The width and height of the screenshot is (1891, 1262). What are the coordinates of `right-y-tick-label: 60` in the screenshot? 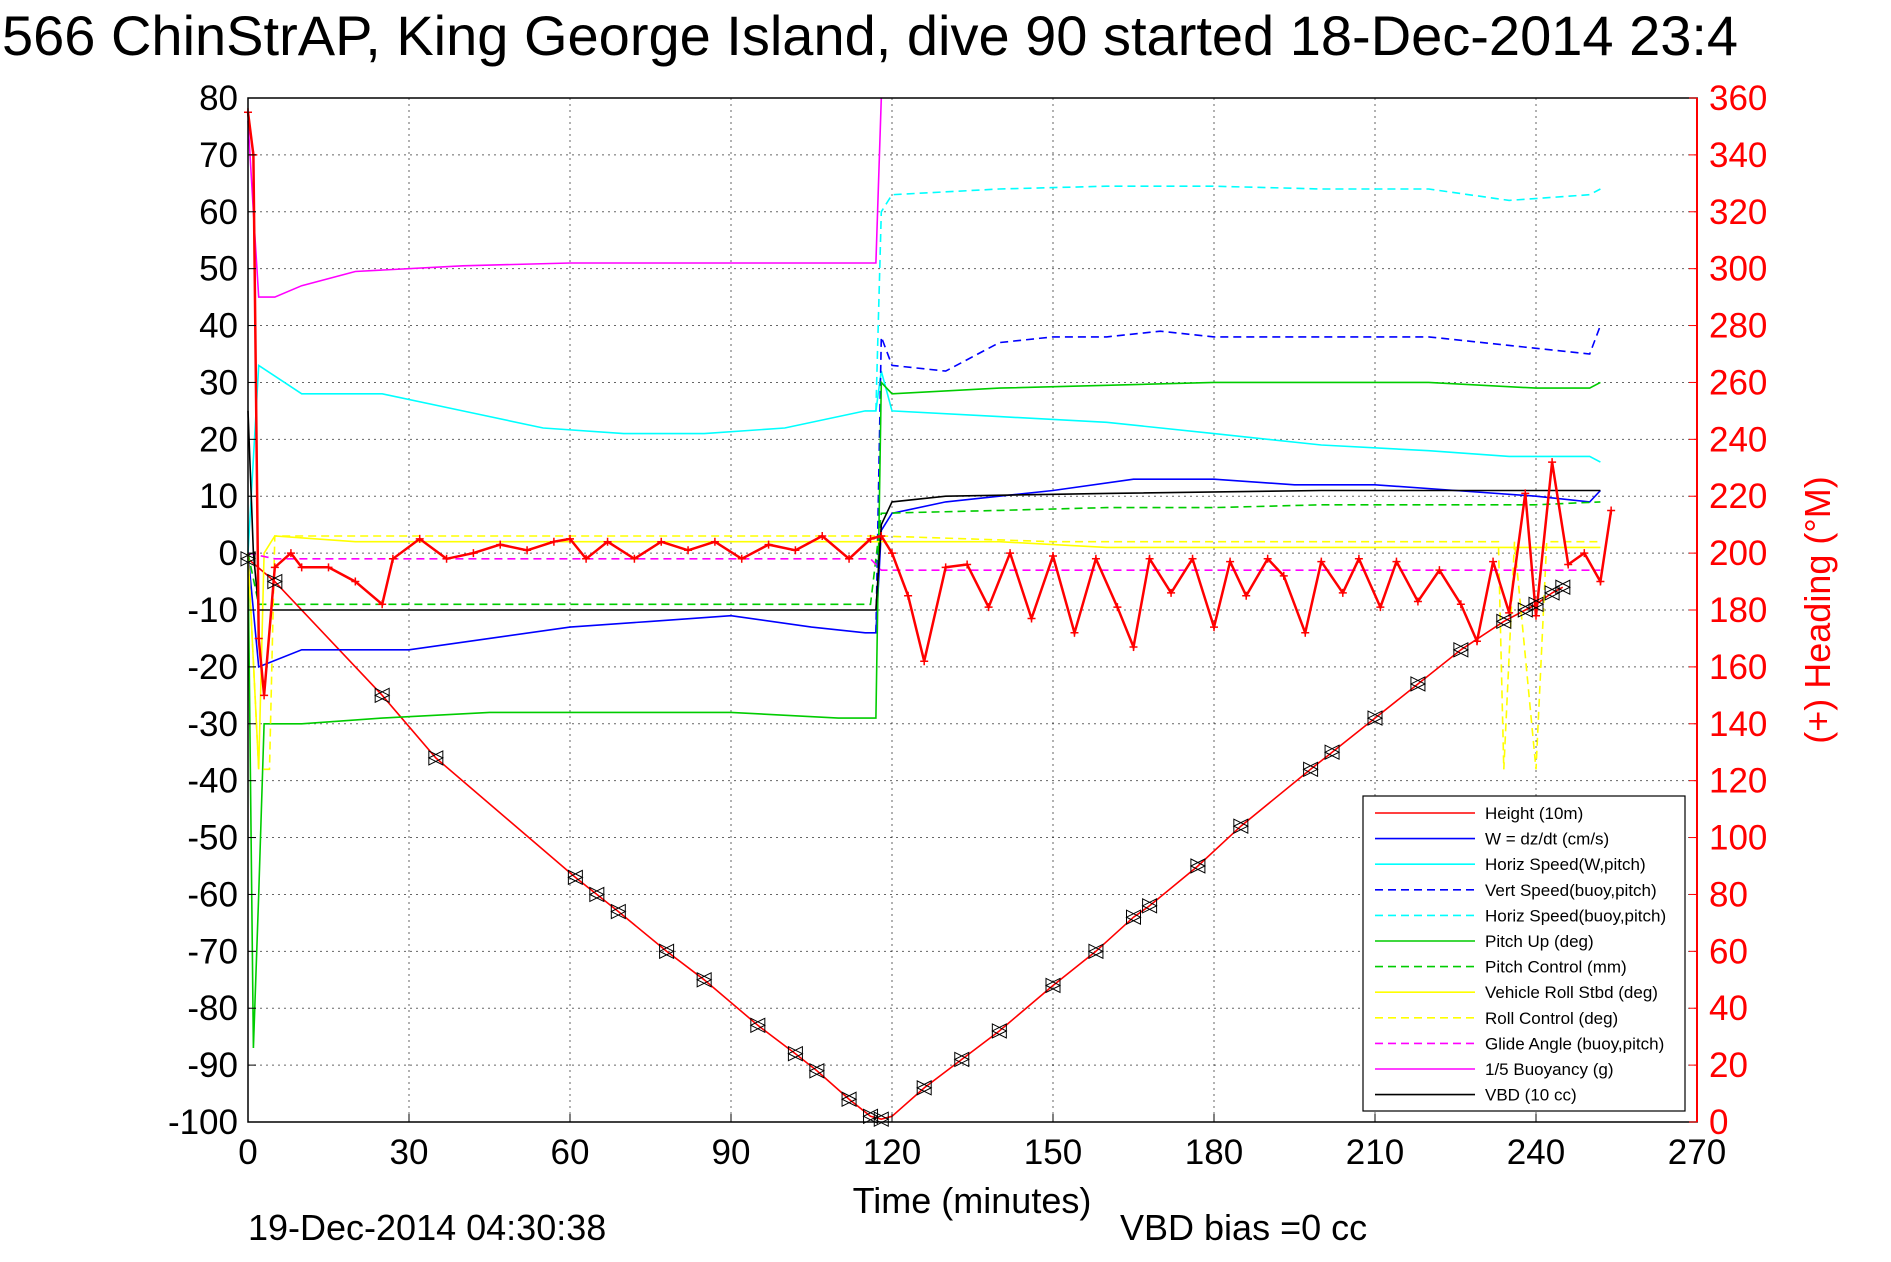 It's located at (1728, 951).